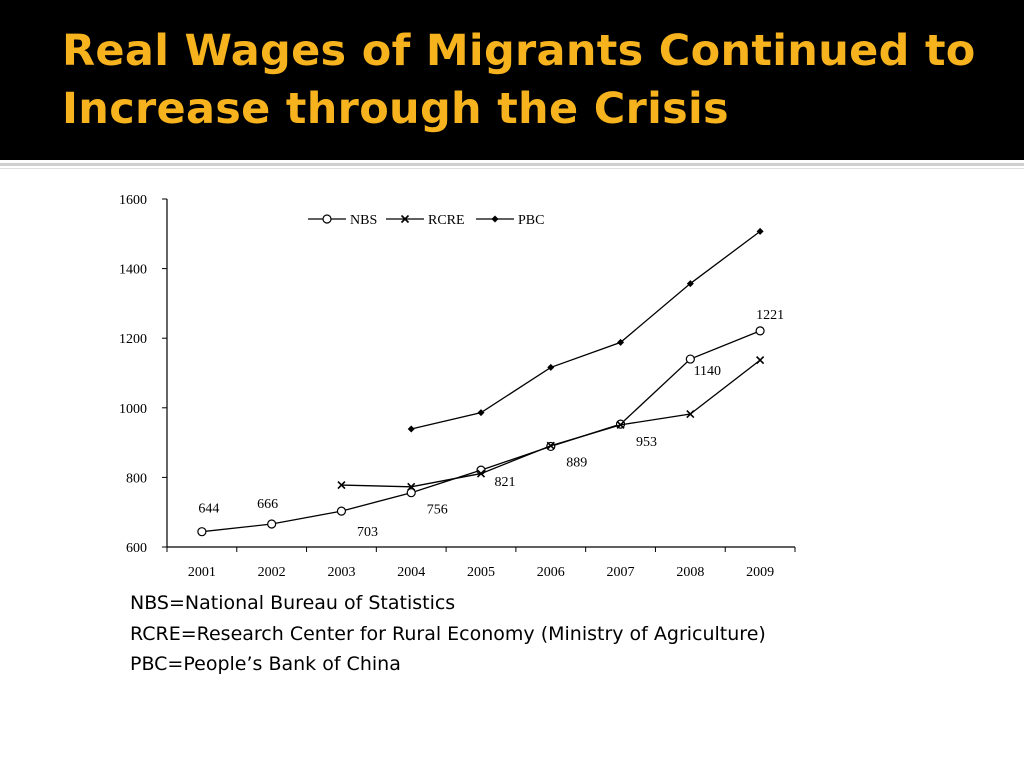  I want to click on y-tick-label: 1600, so click(133, 200).